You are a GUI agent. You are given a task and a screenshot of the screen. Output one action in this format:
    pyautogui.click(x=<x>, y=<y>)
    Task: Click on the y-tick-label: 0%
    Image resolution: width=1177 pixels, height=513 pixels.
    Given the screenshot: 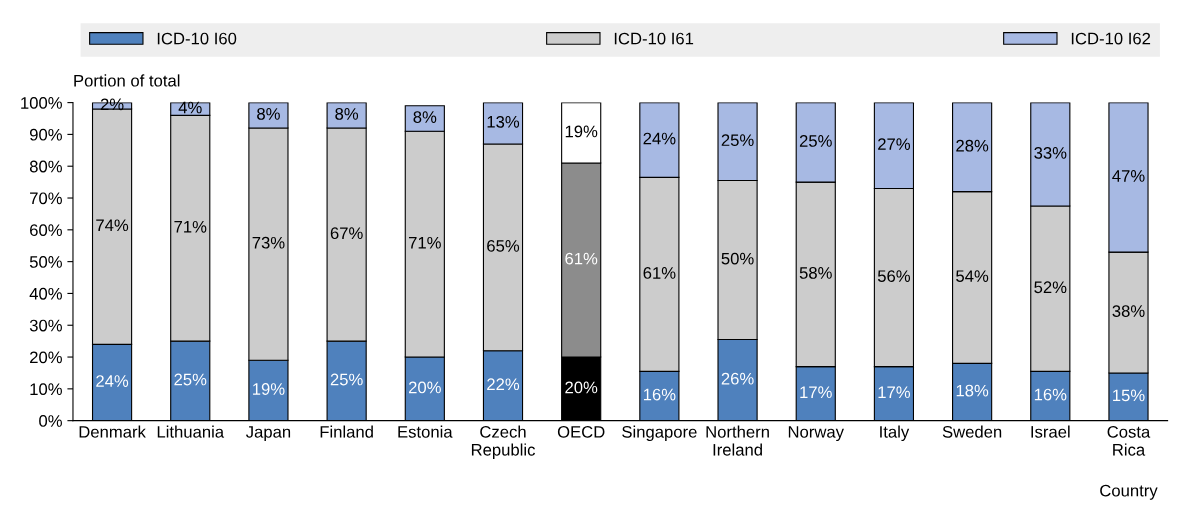 What is the action you would take?
    pyautogui.click(x=50, y=421)
    